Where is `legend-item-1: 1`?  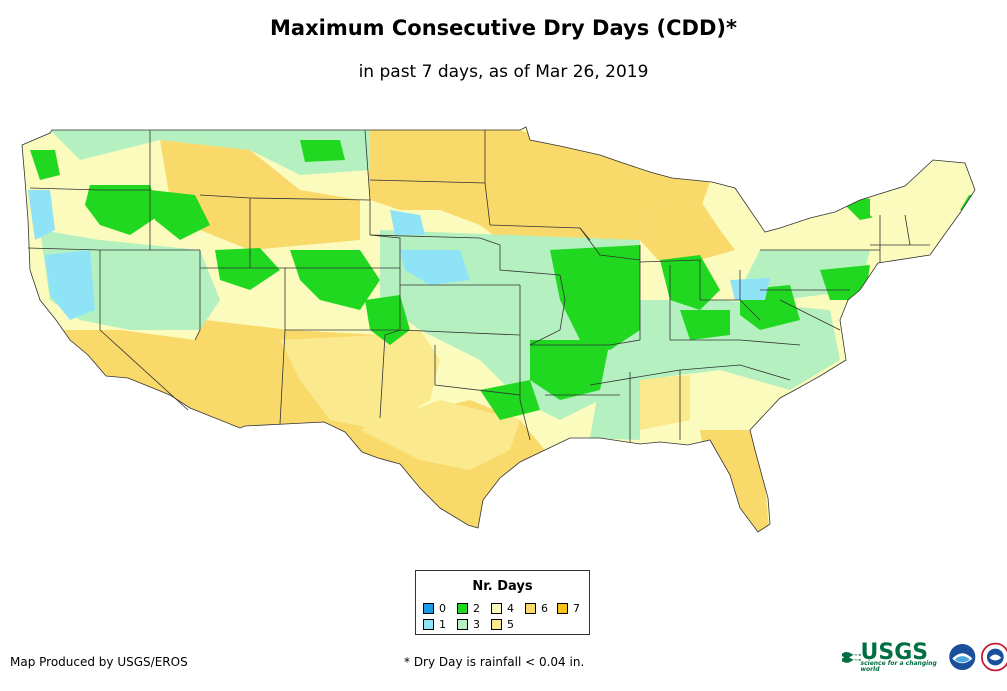 legend-item-1: 1 is located at coordinates (434, 624).